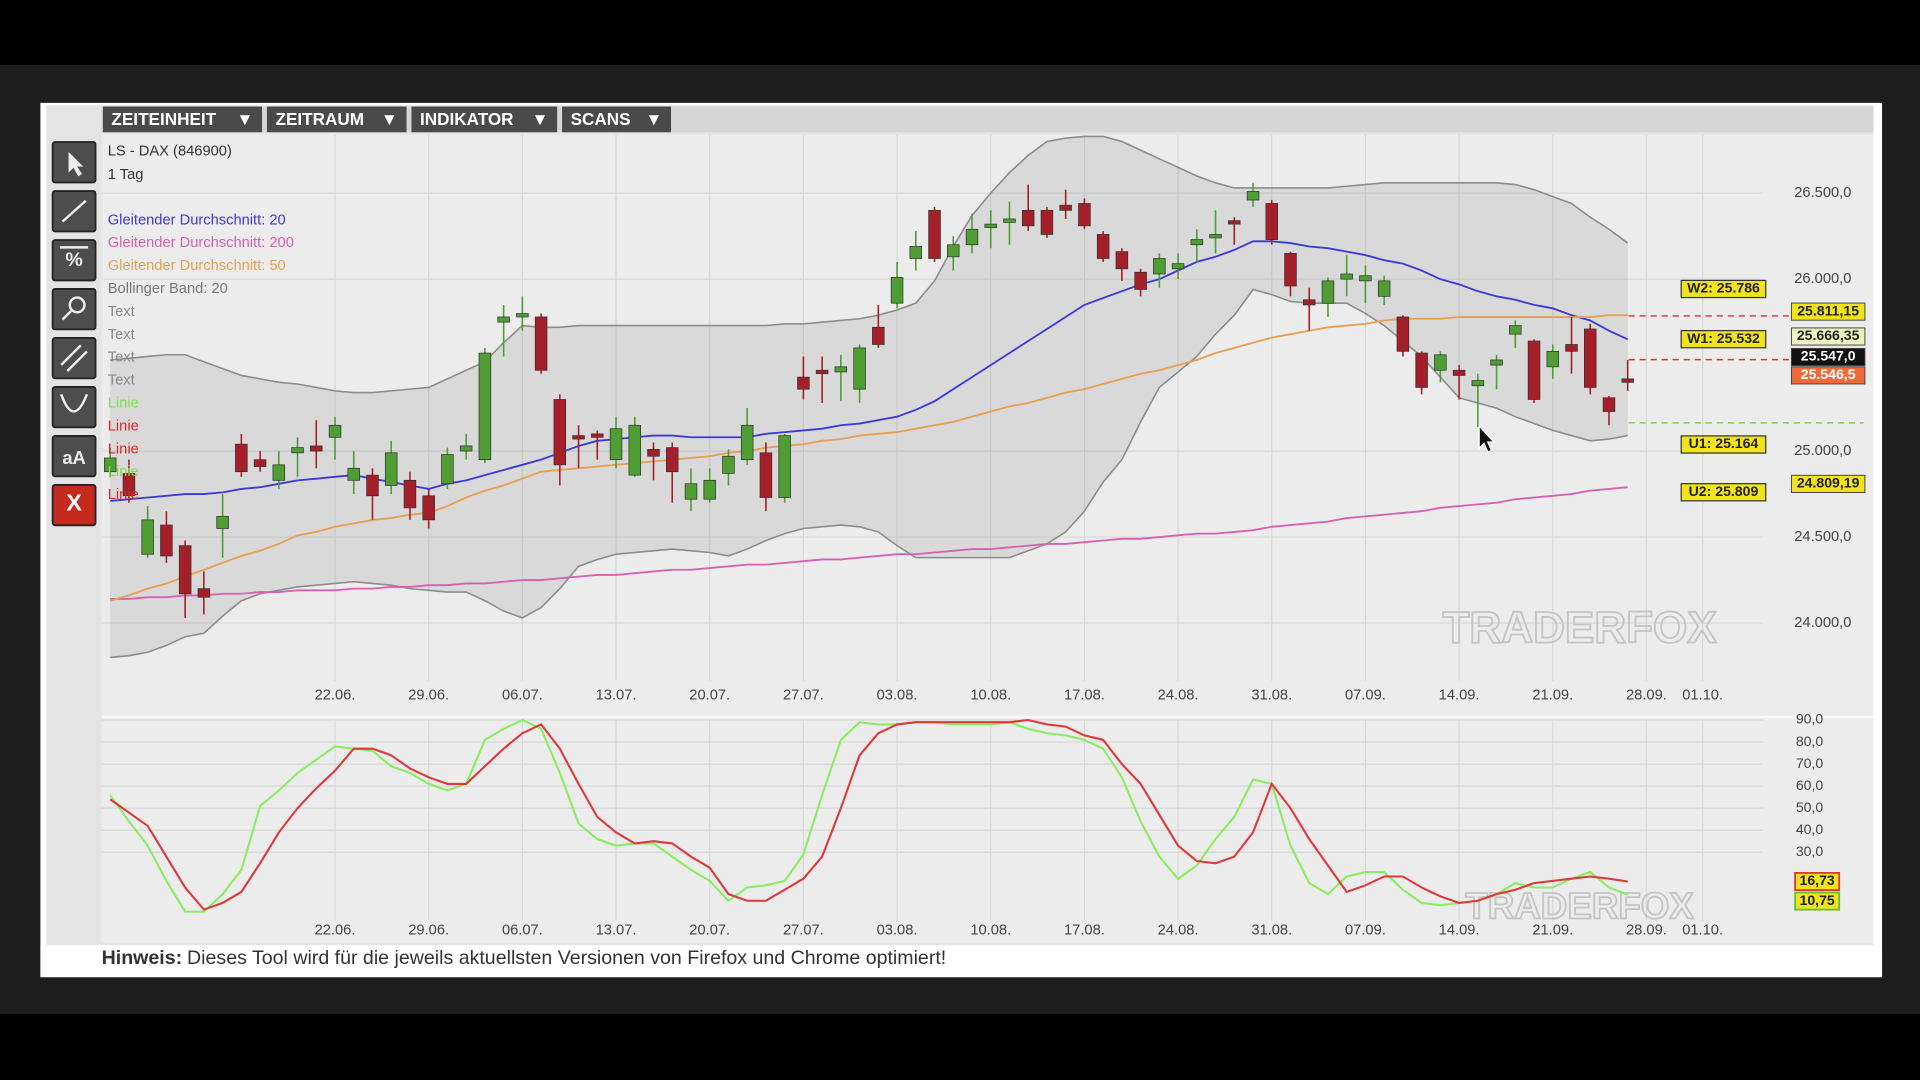 The width and height of the screenshot is (1920, 1080). What do you see at coordinates (467, 119) in the screenshot?
I see `menu-label: INDIKATOR` at bounding box center [467, 119].